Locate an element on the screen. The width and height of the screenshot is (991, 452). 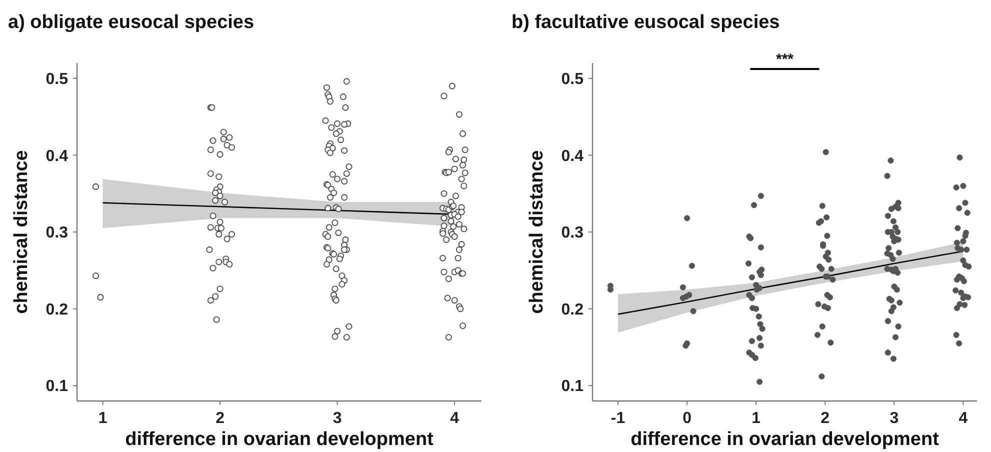
x-tick-label: -1 is located at coordinates (618, 418).